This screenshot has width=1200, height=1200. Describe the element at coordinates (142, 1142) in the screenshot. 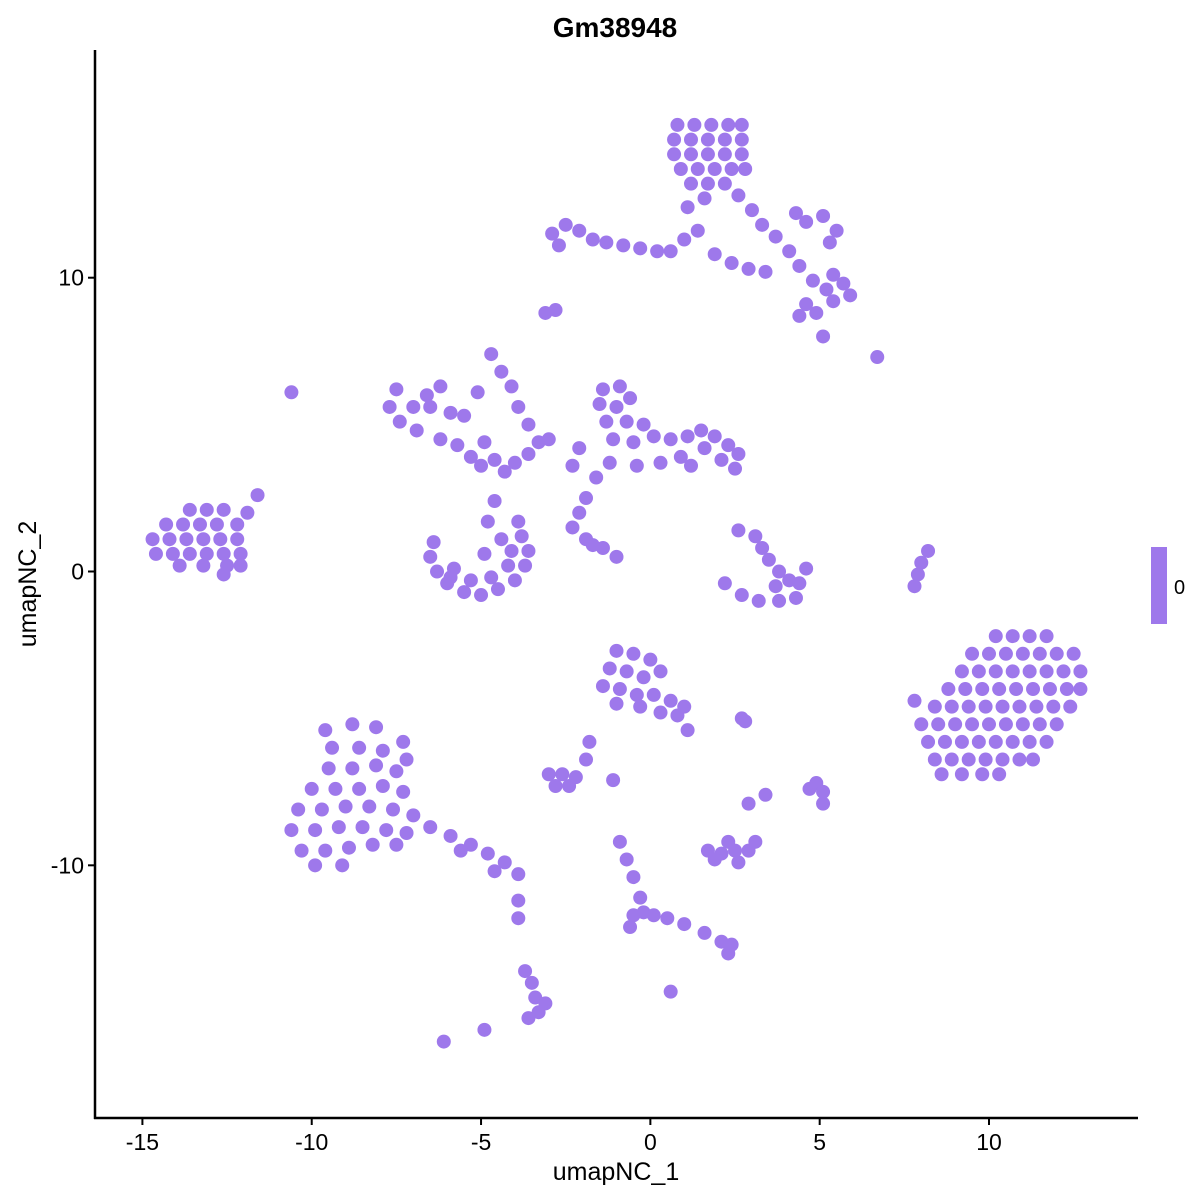

I see `x-tick-label: -15` at that location.